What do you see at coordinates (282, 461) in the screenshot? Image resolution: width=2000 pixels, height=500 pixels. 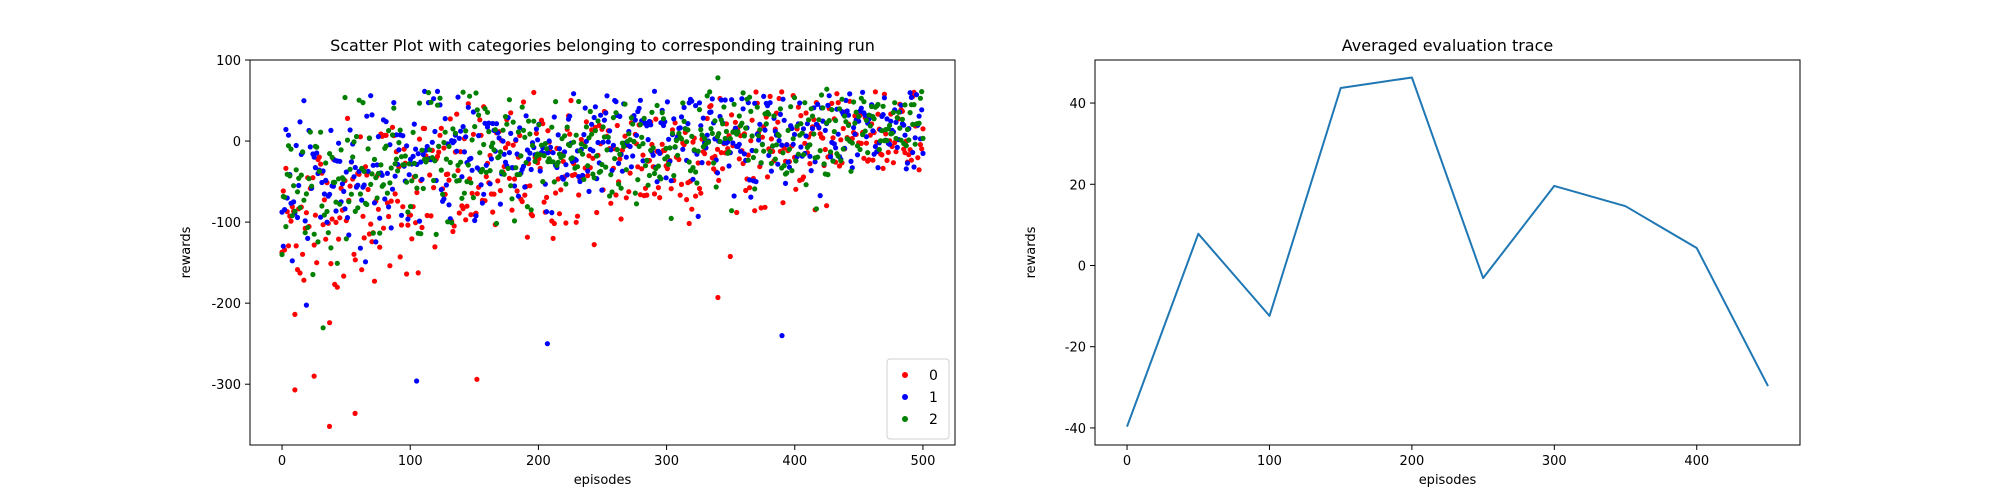 I see `x-tick-label: 0` at bounding box center [282, 461].